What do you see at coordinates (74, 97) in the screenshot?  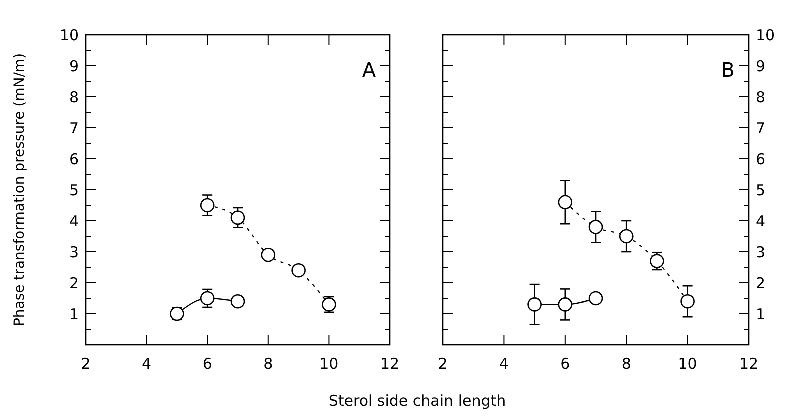 I see `y-tick-label: 8` at bounding box center [74, 97].